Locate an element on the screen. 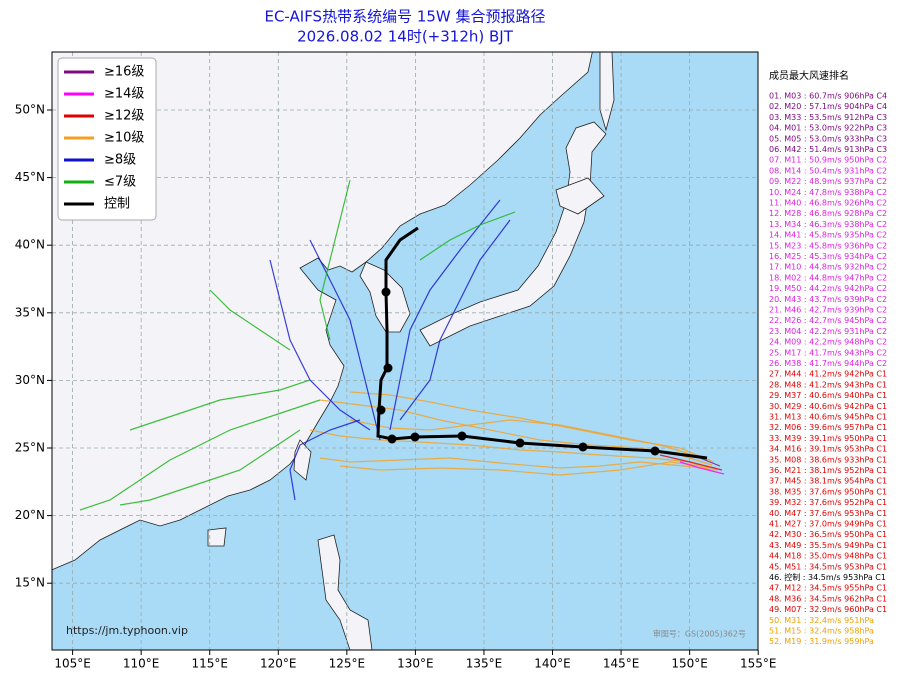 The image size is (900, 682). lon-label: 145°E is located at coordinates (621, 664).